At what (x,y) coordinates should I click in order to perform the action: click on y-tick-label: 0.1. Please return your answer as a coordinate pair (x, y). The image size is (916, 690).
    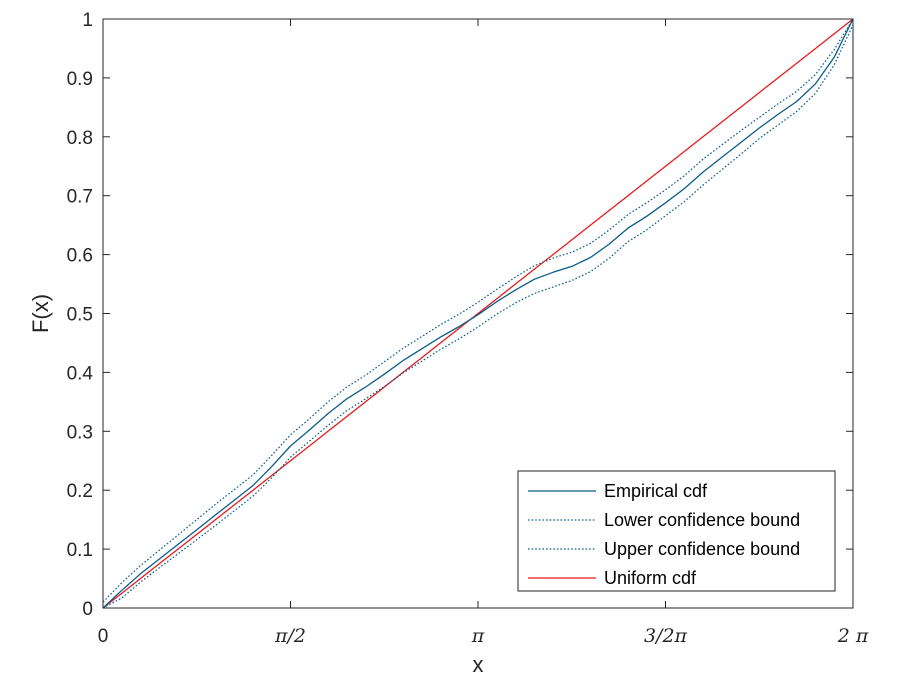
    Looking at the image, I should click on (80, 550).